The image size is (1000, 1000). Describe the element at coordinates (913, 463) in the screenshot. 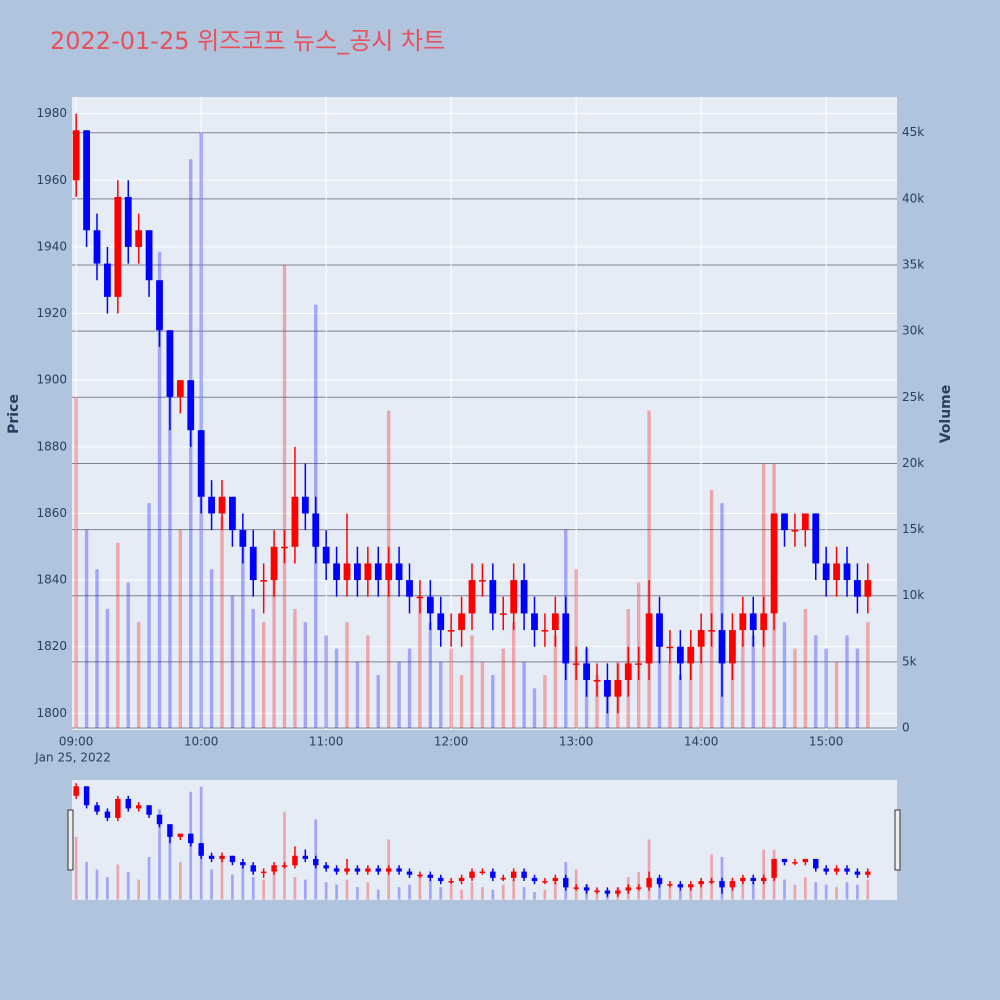

I see `y2-tick-label: 20k` at that location.